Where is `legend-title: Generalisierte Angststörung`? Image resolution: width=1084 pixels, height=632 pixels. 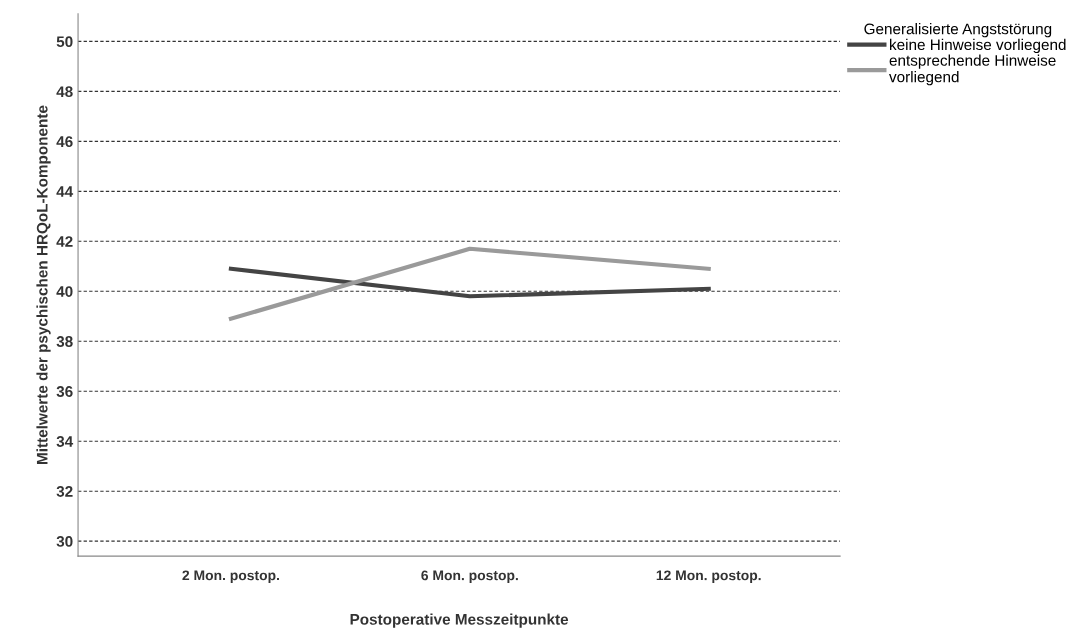
legend-title: Generalisierte Angststörung is located at coordinates (958, 30).